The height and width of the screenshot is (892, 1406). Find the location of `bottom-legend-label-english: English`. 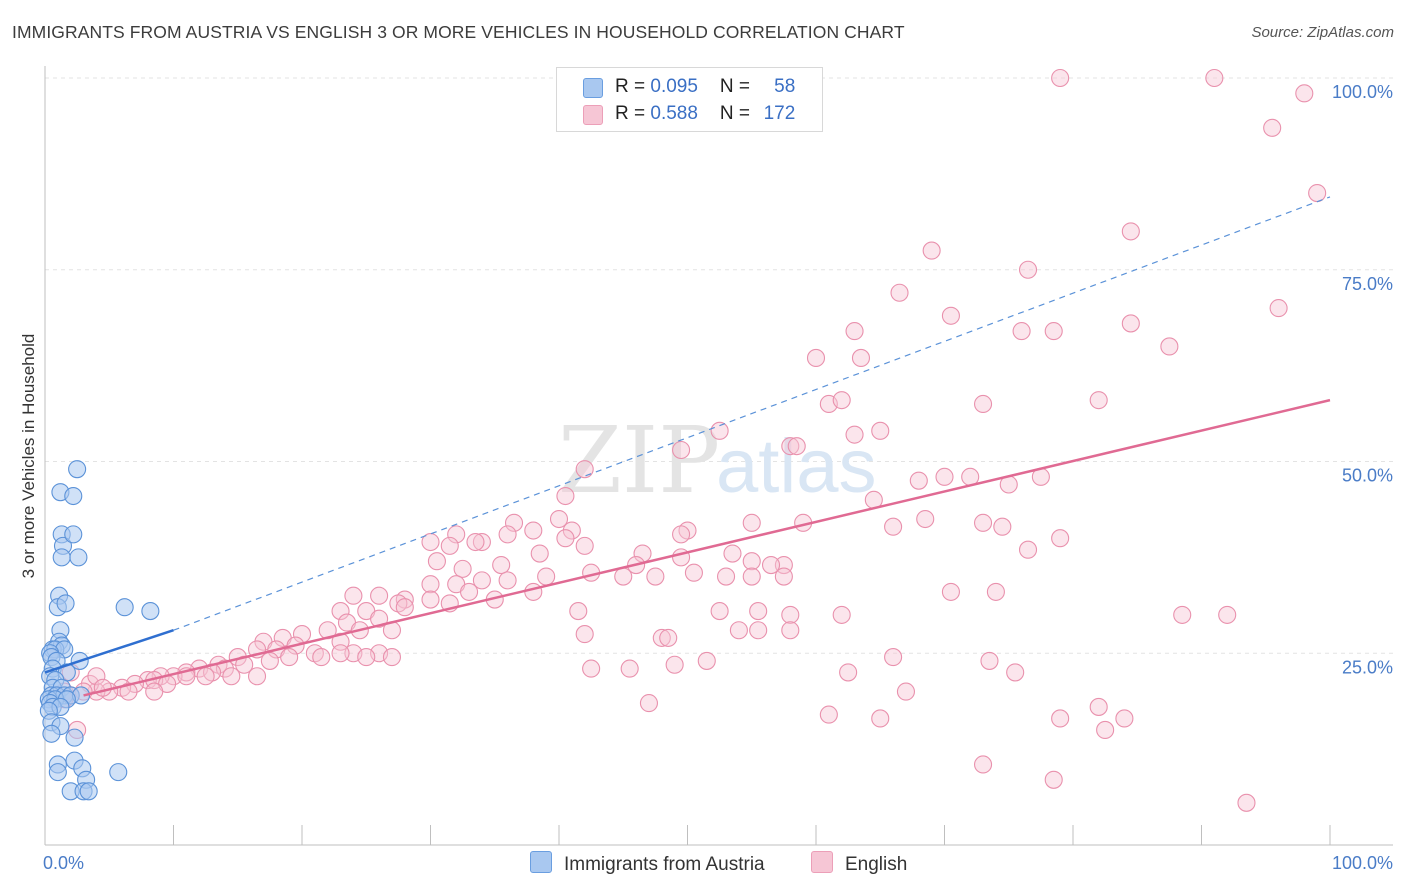

bottom-legend-label-english: English is located at coordinates (876, 864).